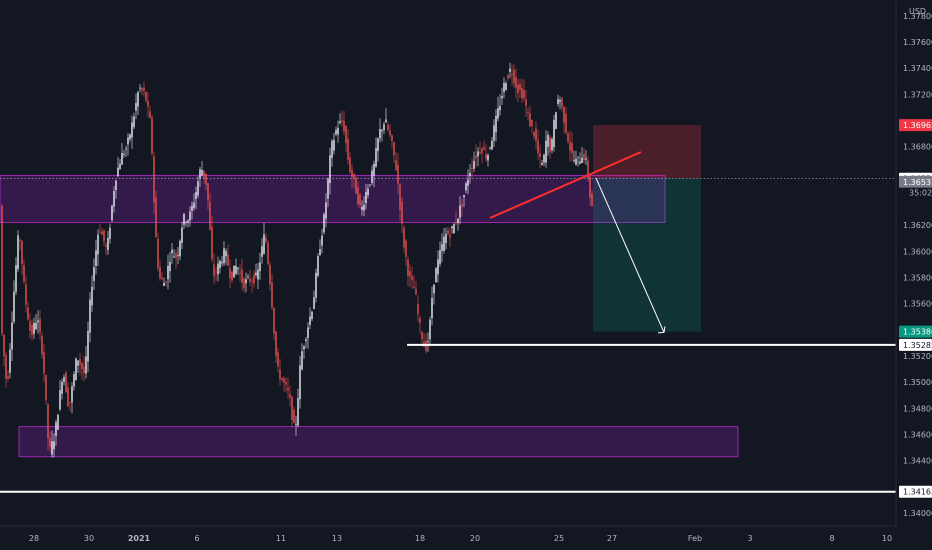  I want to click on price-axis-label: 1.35000, so click(917, 382).